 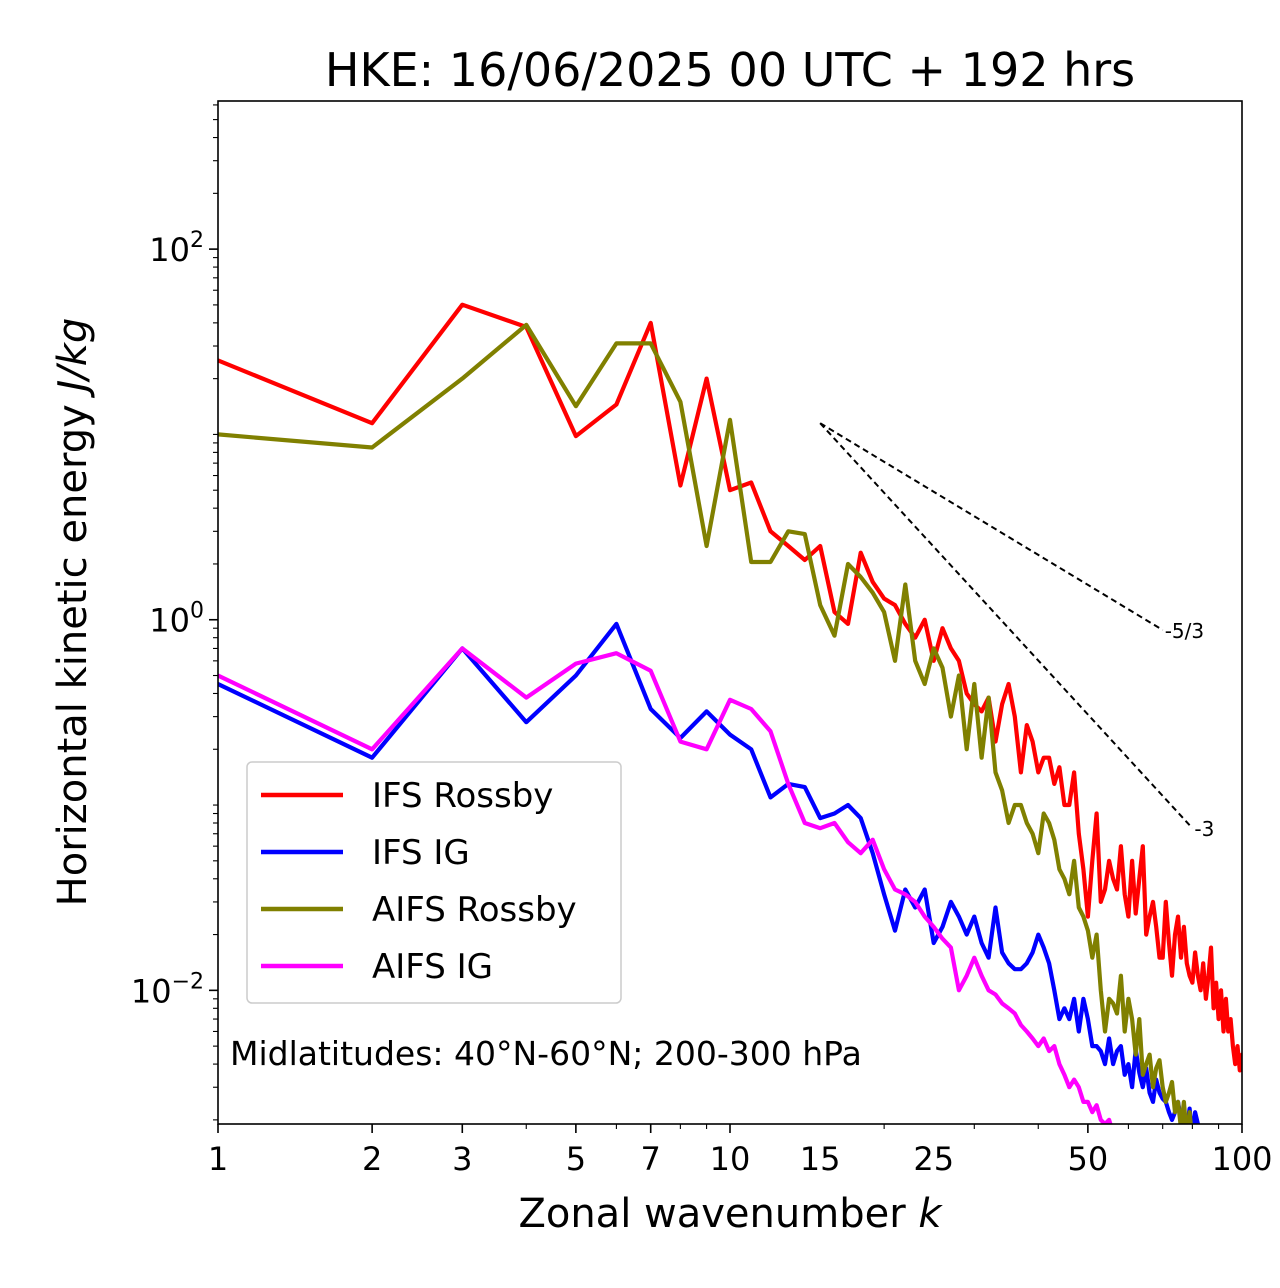 I want to click on x-tick-label: 50, so click(x=1088, y=1159).